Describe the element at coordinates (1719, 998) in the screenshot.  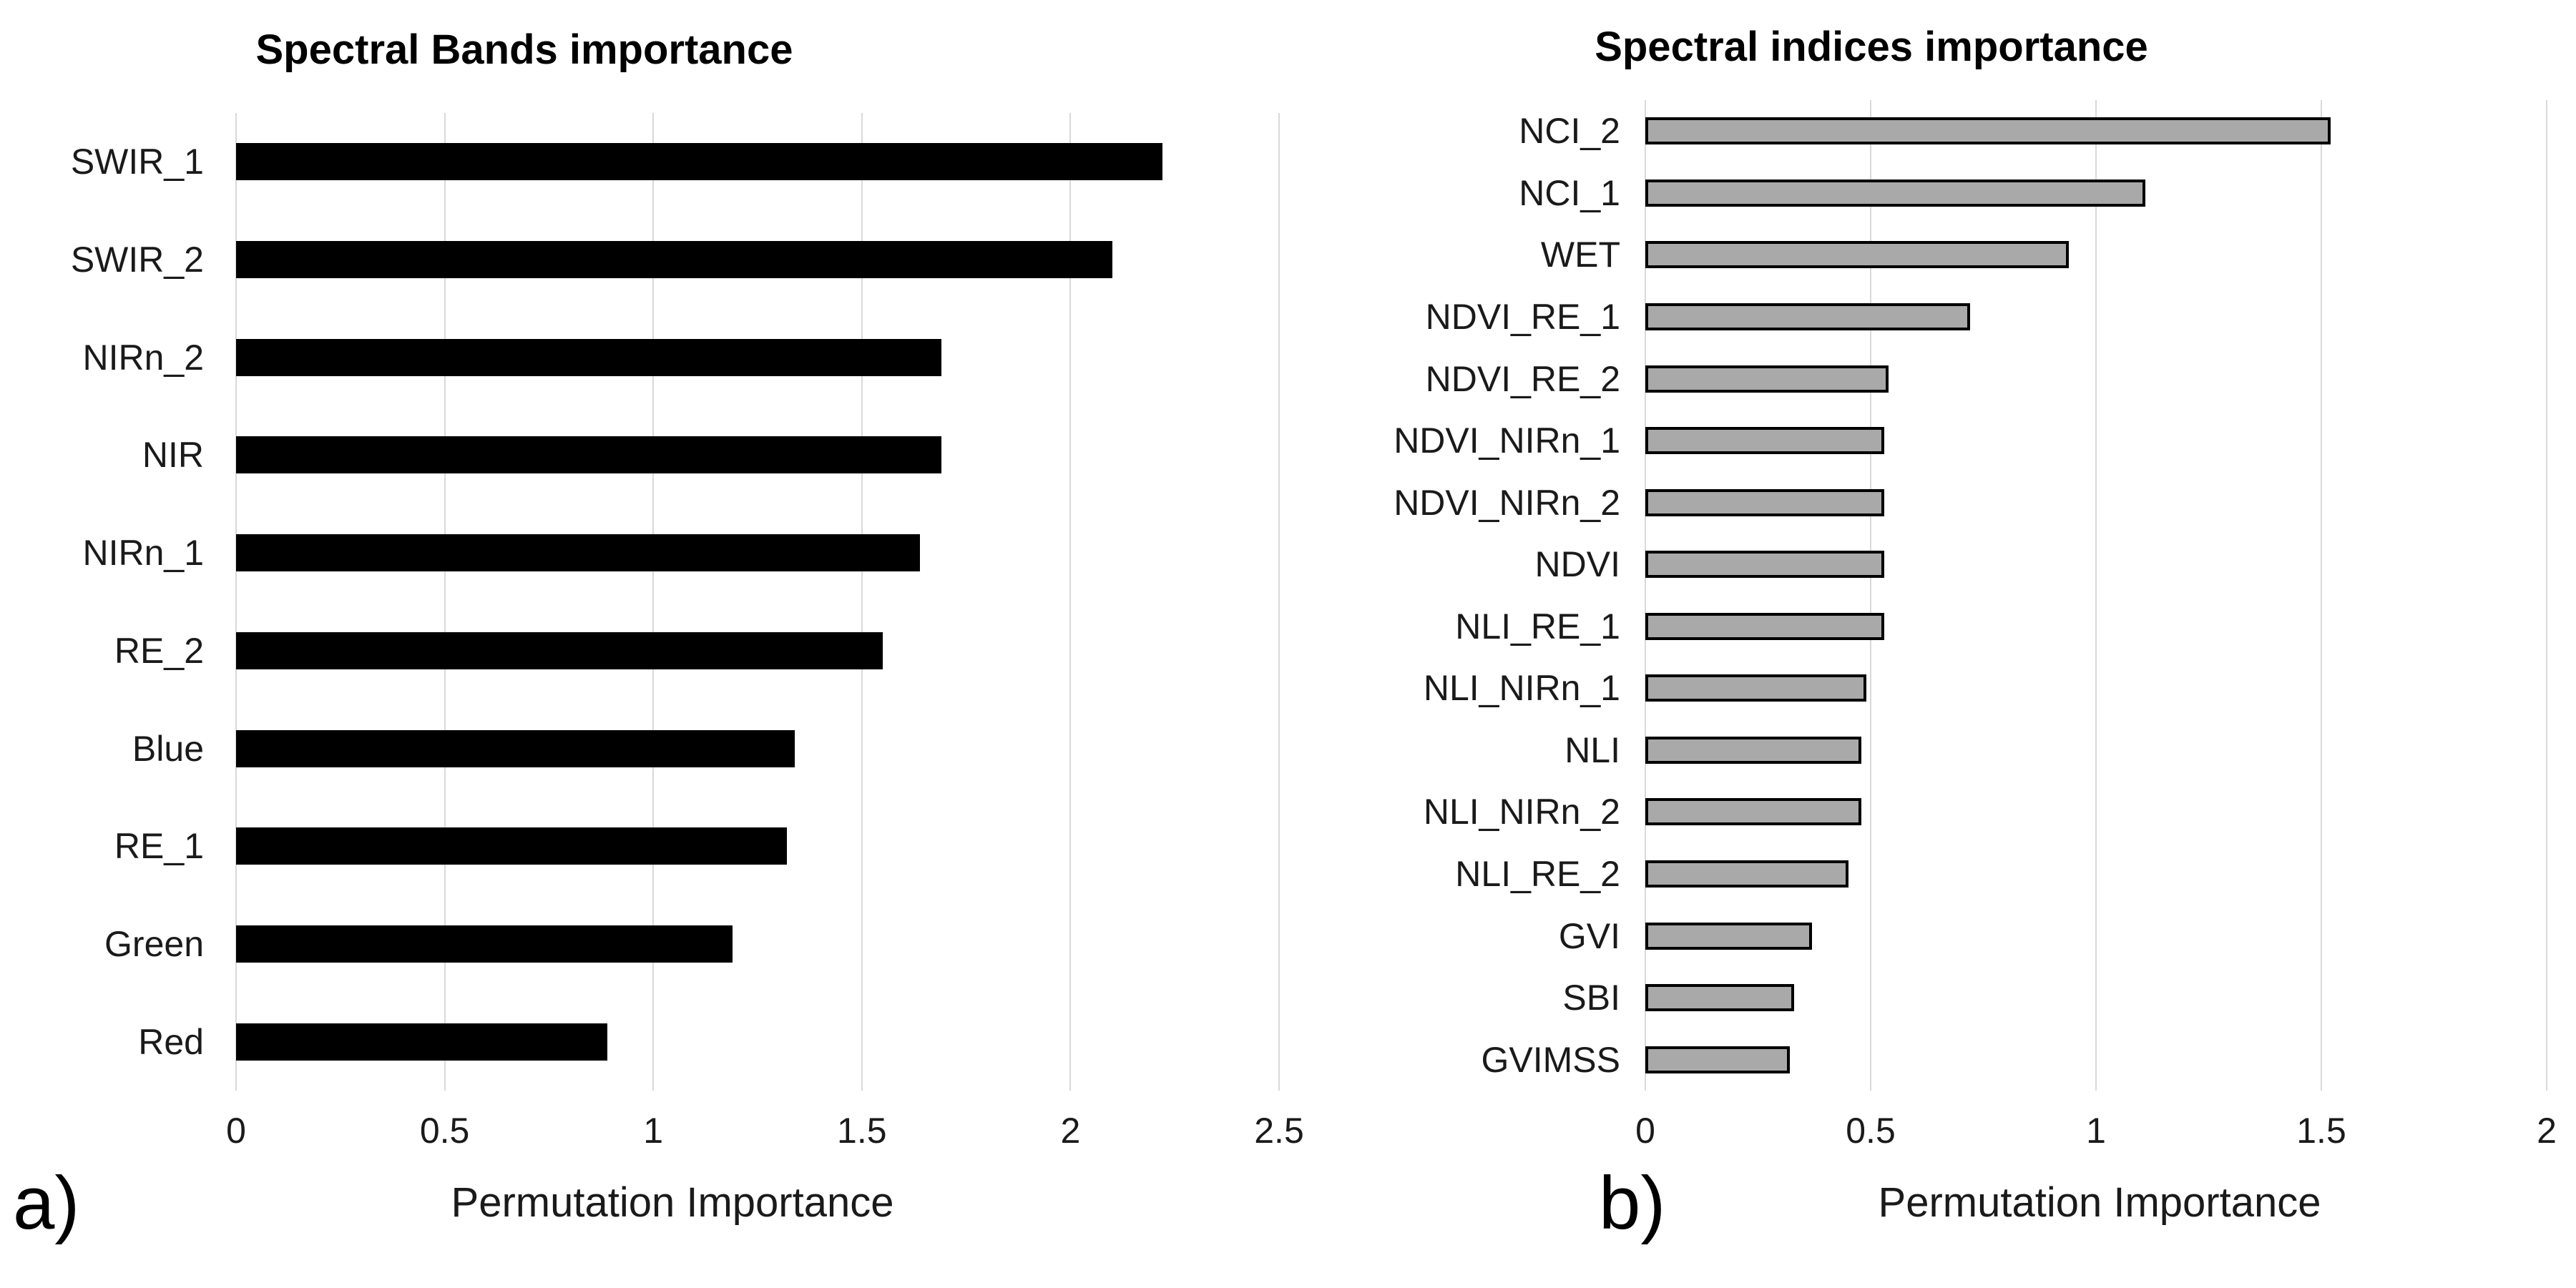
I see `bar-SBI` at that location.